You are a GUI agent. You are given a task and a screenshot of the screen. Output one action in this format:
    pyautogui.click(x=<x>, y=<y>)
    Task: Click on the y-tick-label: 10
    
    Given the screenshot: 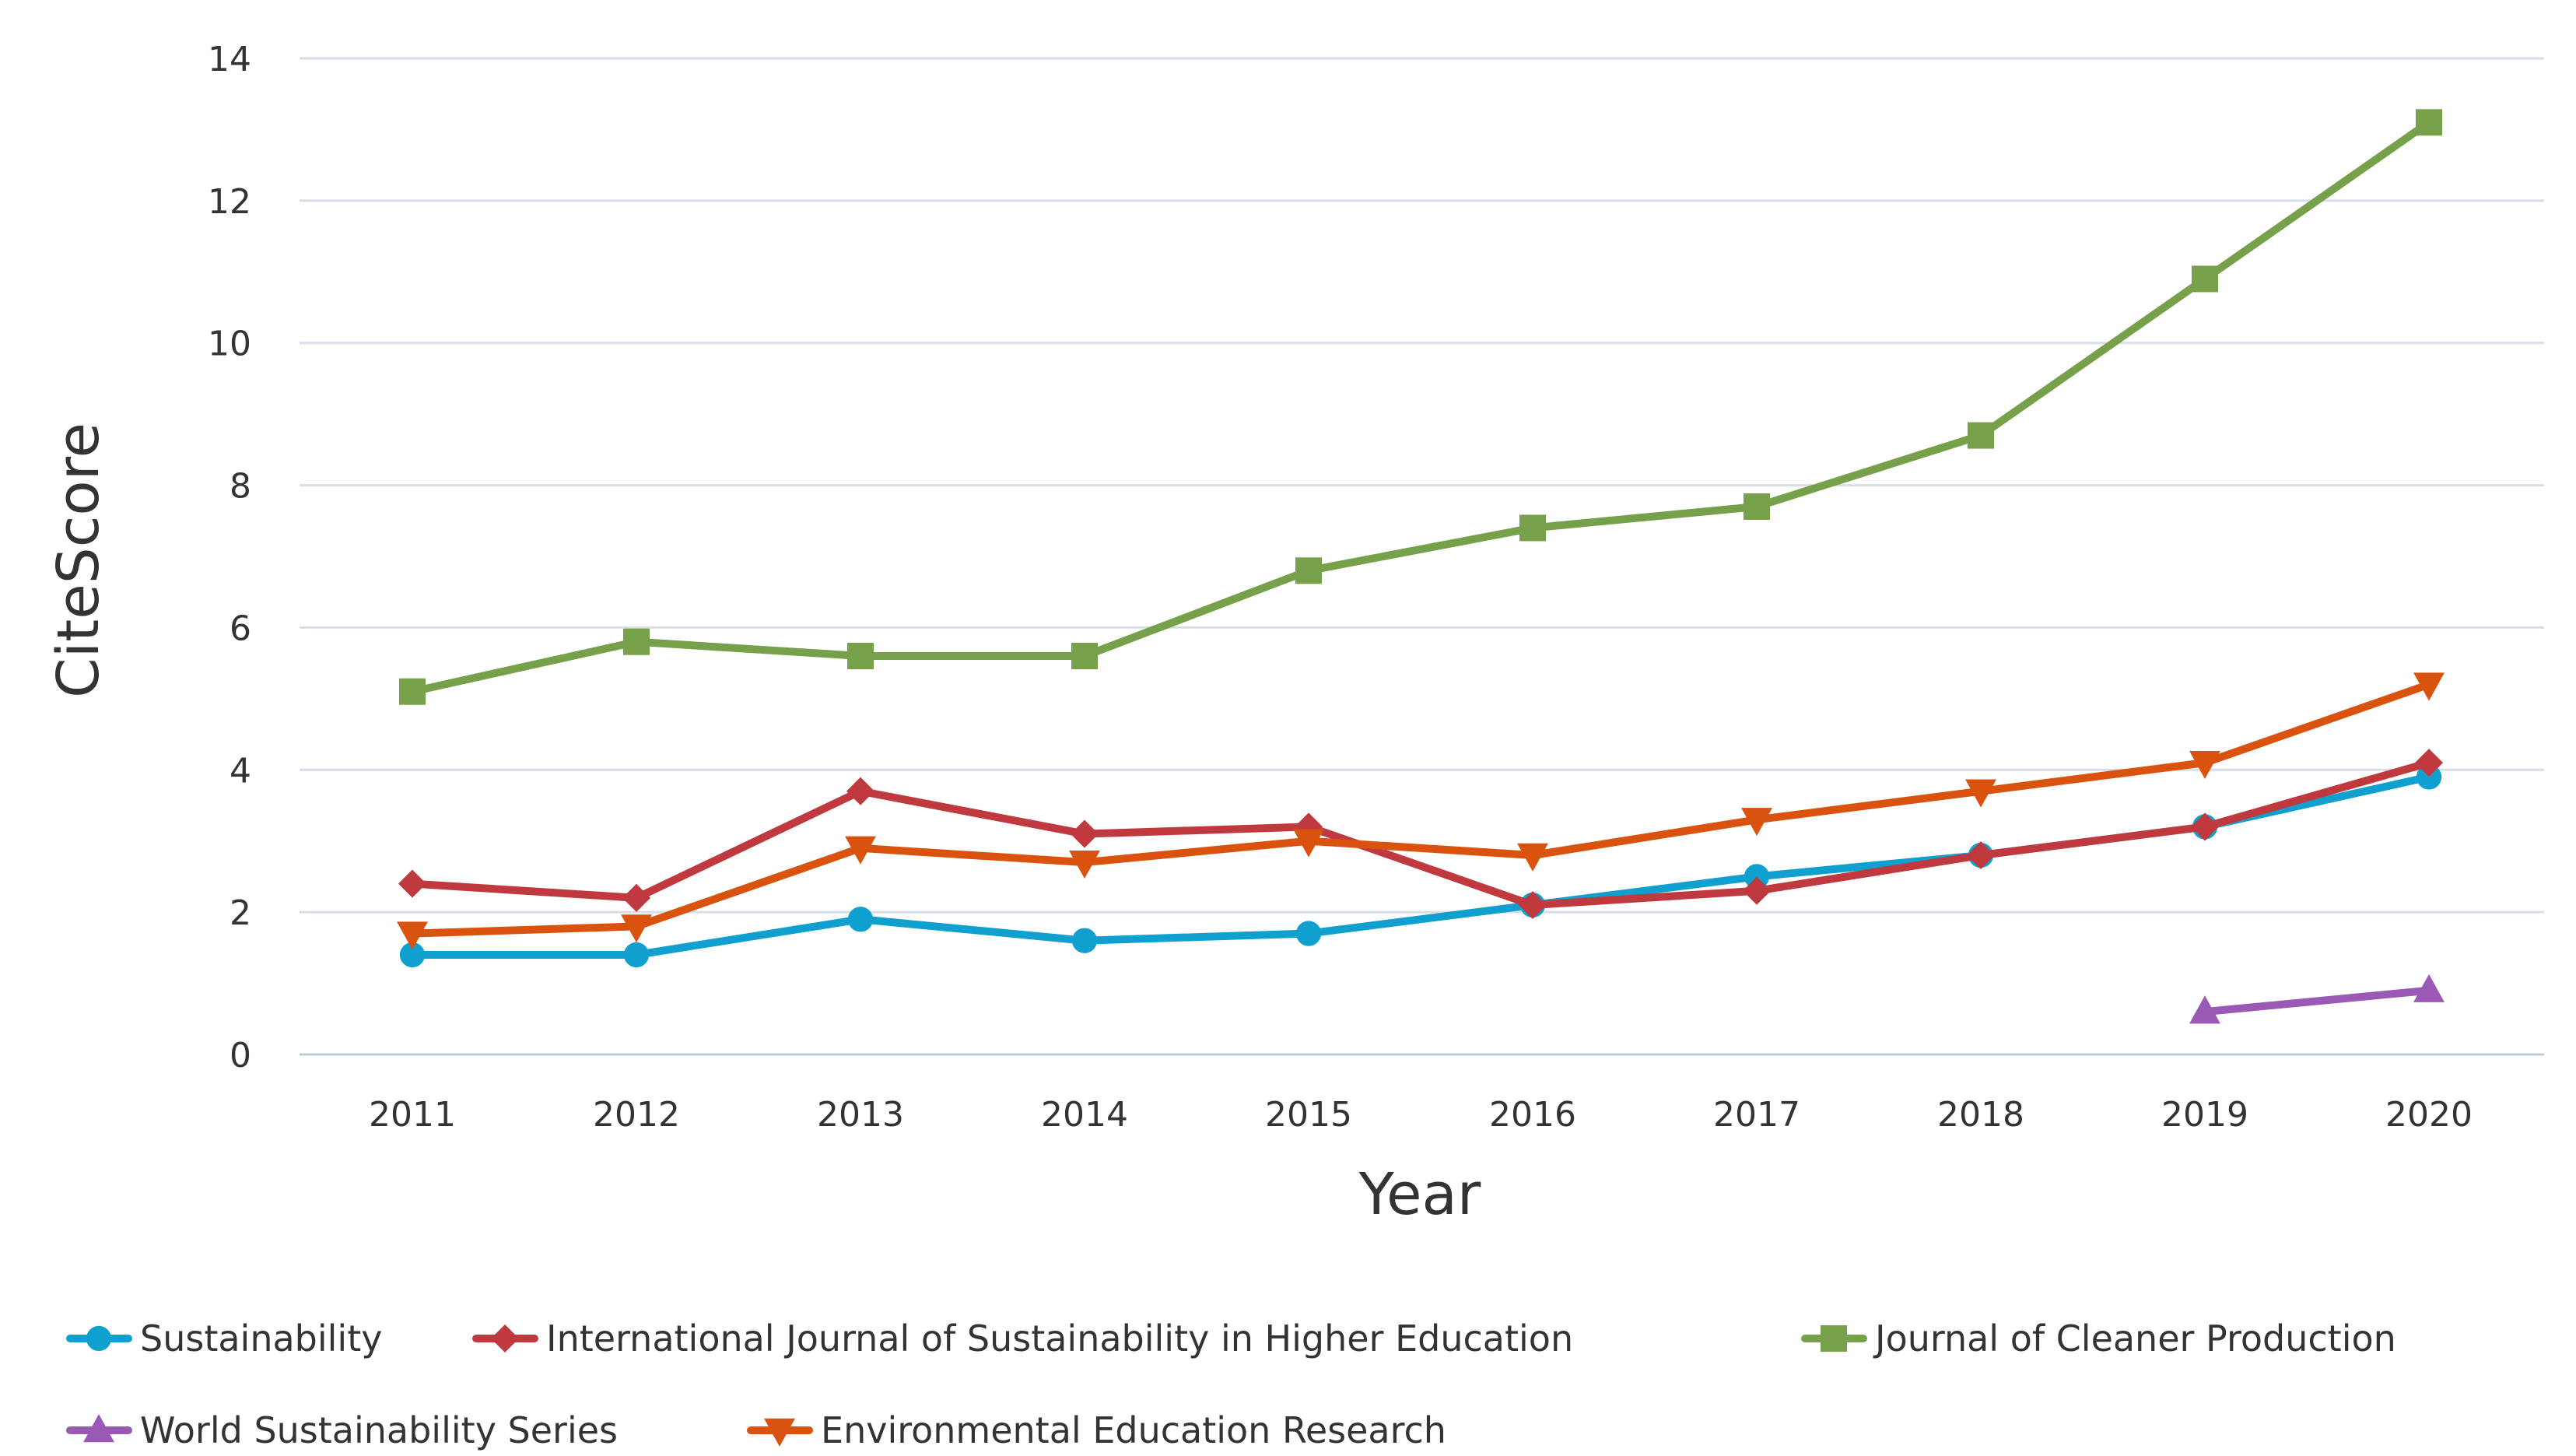 What is the action you would take?
    pyautogui.click(x=230, y=345)
    